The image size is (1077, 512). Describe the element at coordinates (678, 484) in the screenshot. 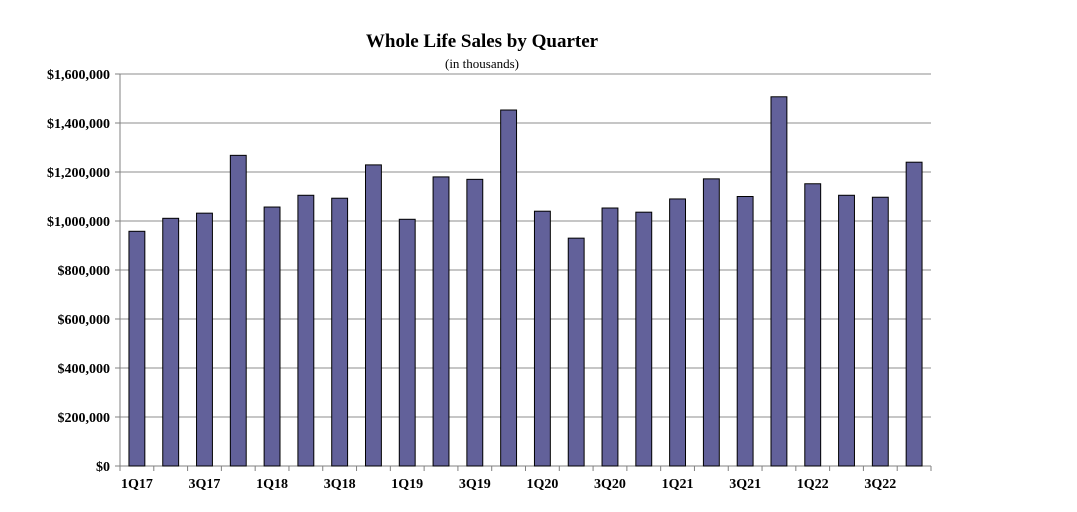

I see `x-tick-label: 1Q21` at that location.